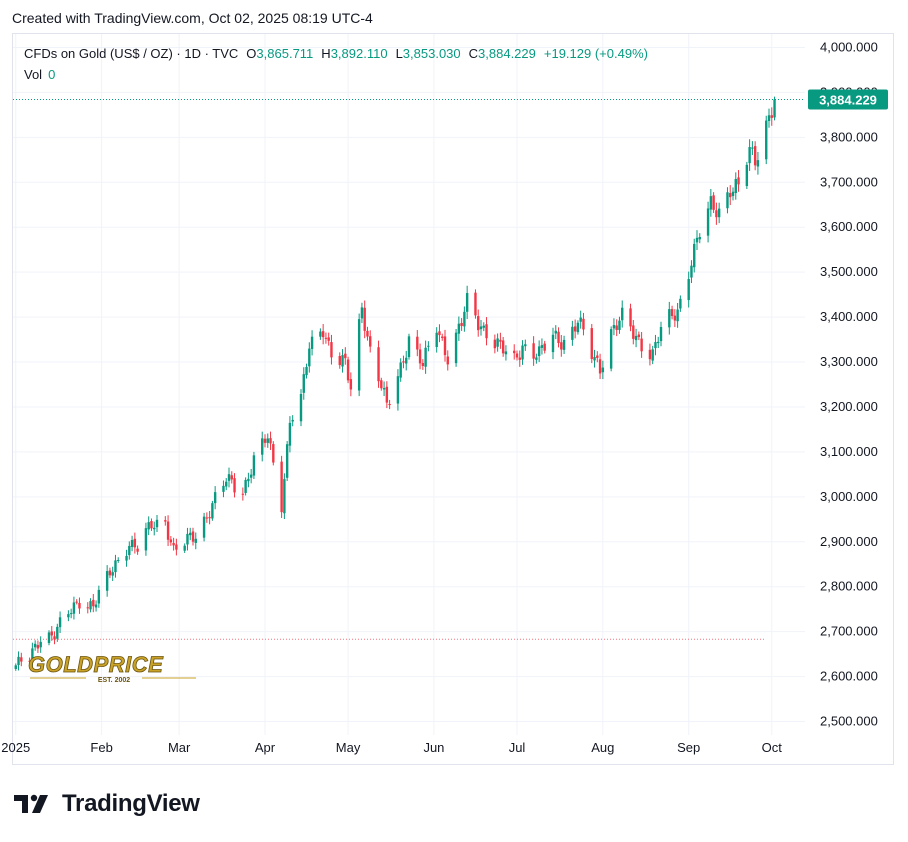 Image resolution: width=908 pixels, height=842 pixels. Describe the element at coordinates (849, 496) in the screenshot. I see `y-tick-label: 3,000.000` at that location.